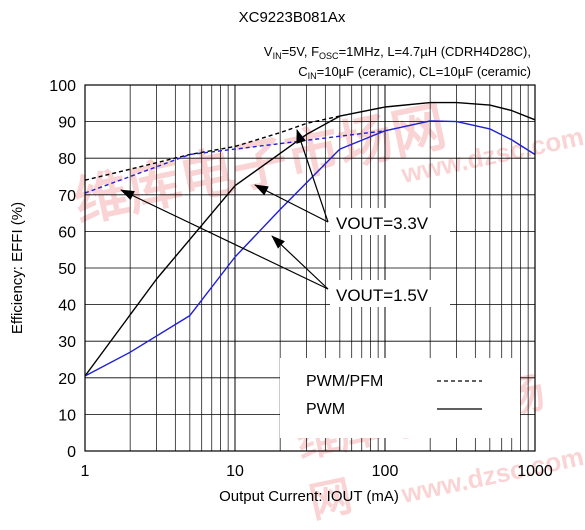 Image resolution: width=585 pixels, height=530 pixels. Describe the element at coordinates (71, 452) in the screenshot. I see `y-tick-label-0: 0` at that location.